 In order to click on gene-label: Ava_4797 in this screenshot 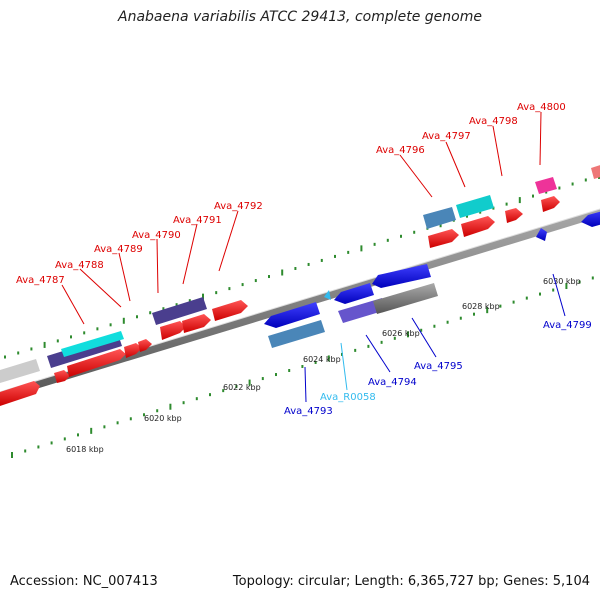, I will do `click(446, 136)`.